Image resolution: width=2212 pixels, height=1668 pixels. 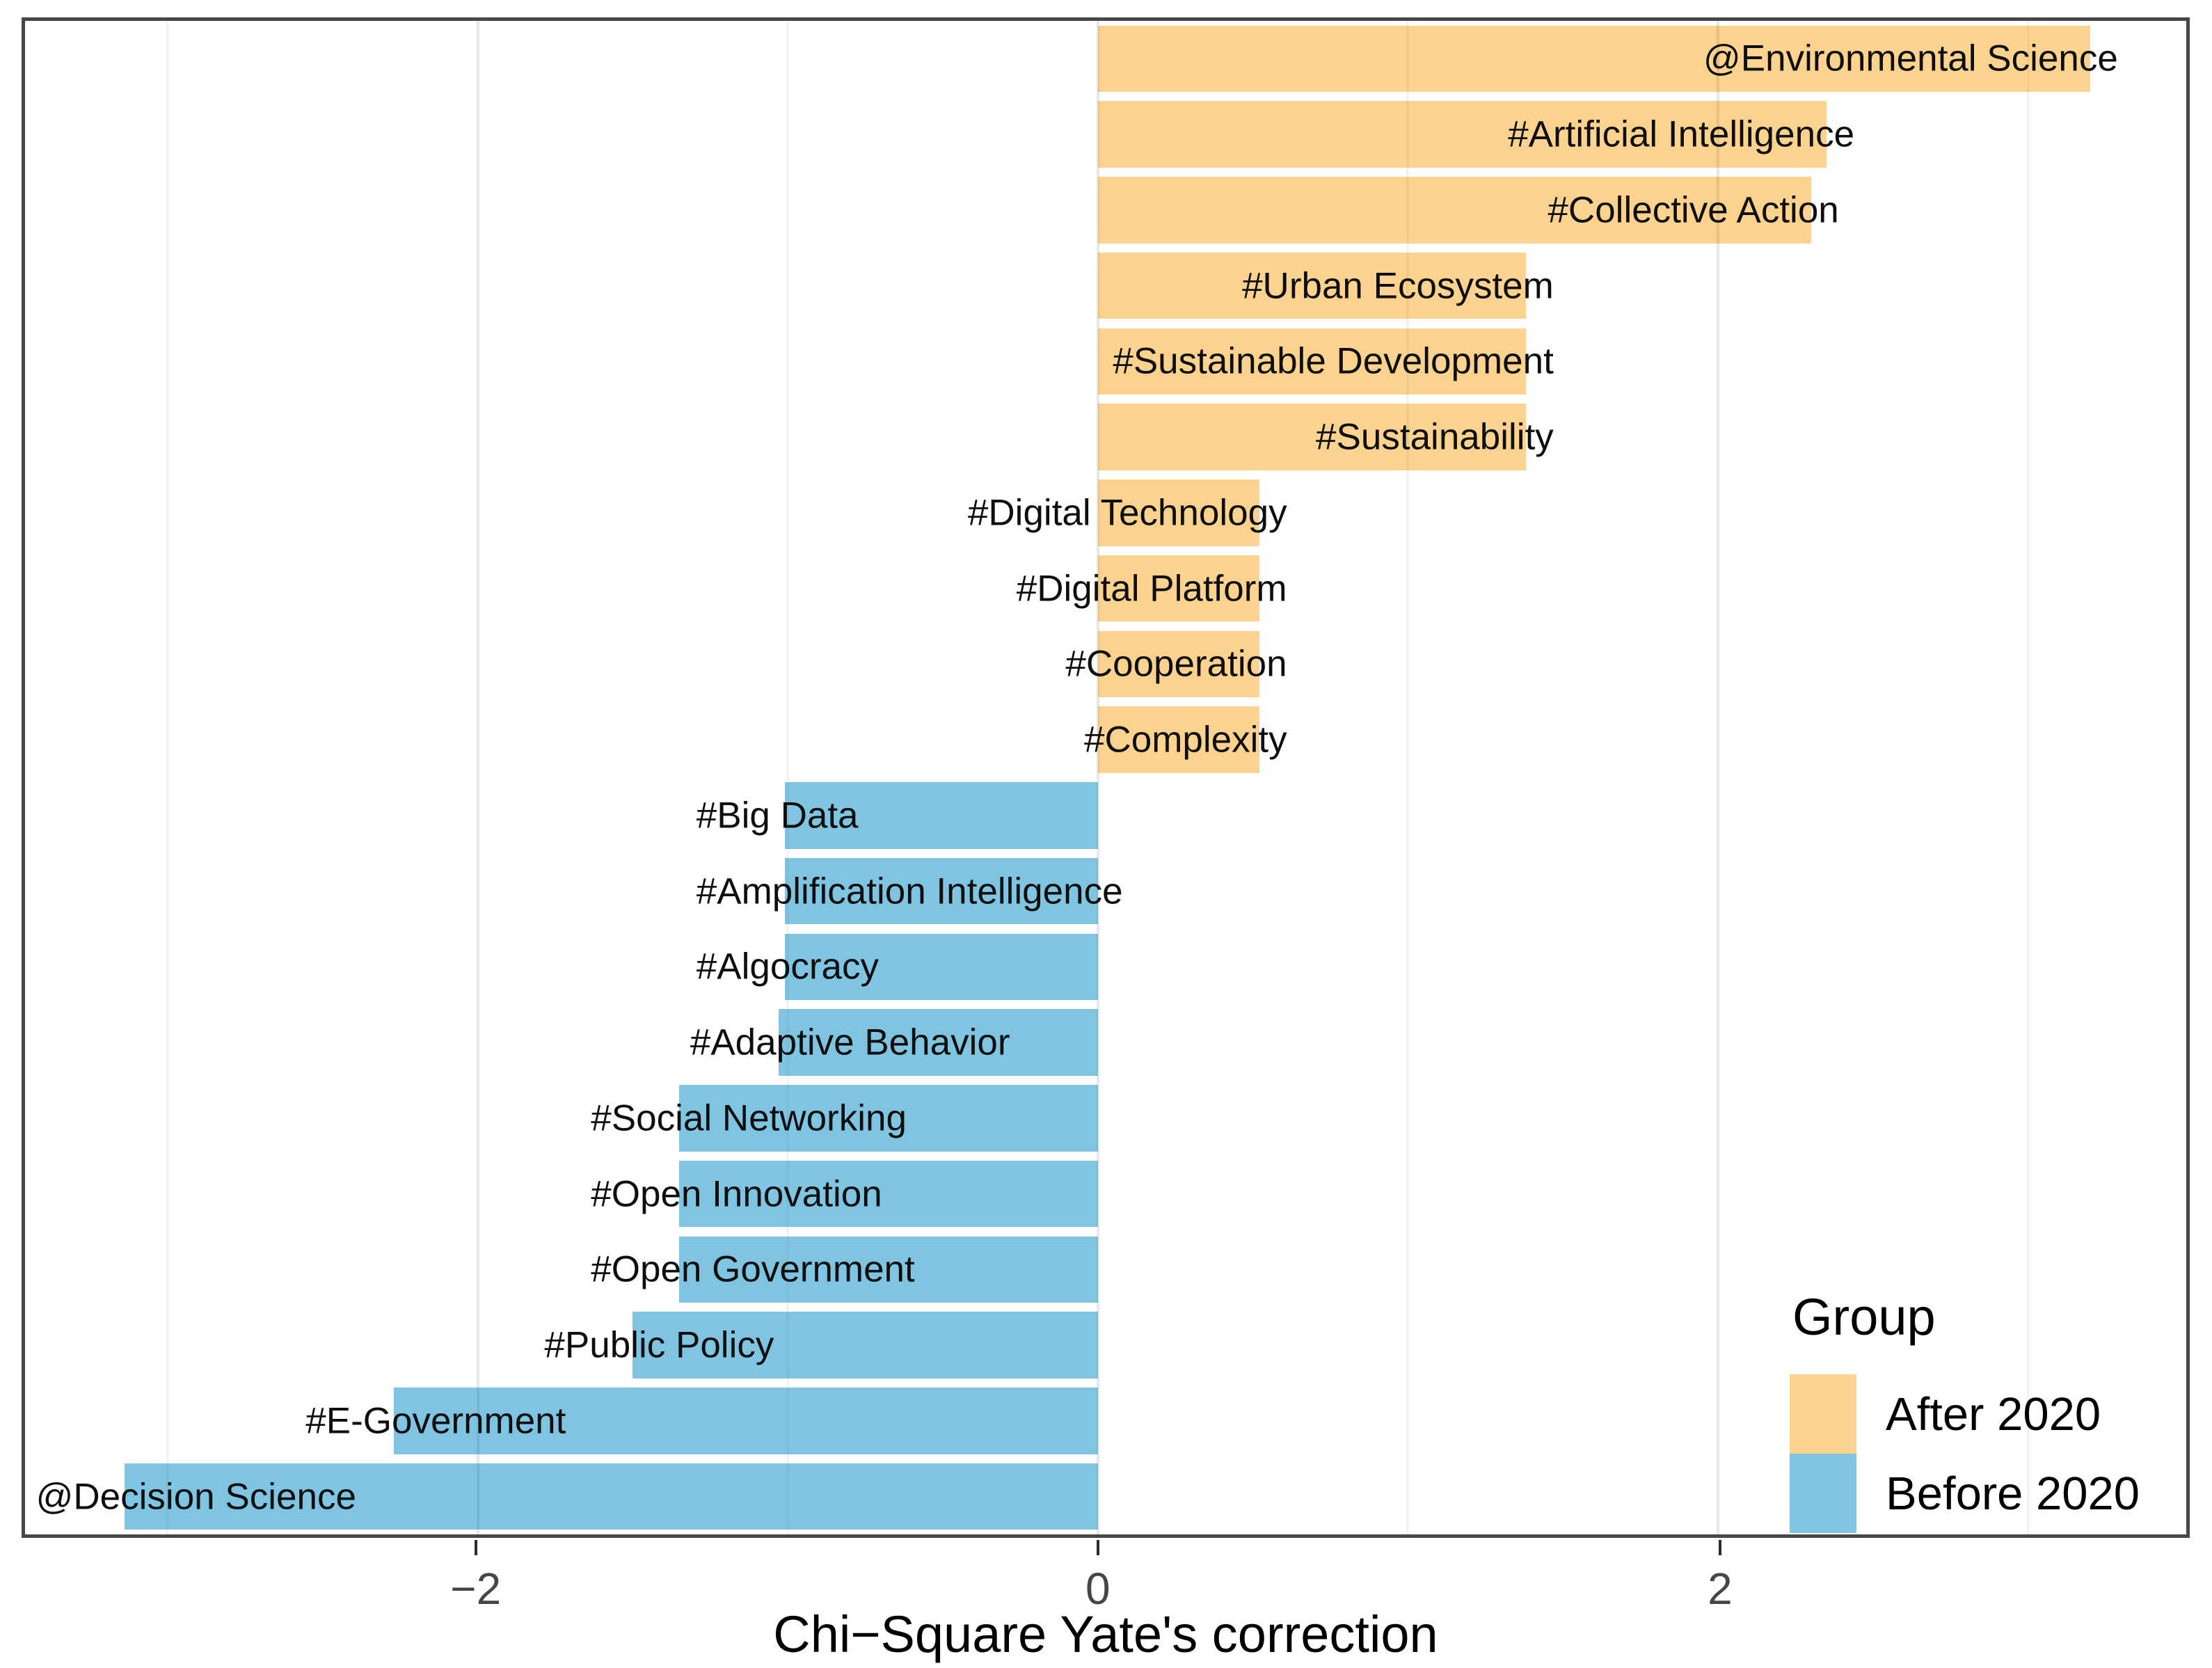 I want to click on bar-label-row: #Public Policy, so click(x=1105, y=1345).